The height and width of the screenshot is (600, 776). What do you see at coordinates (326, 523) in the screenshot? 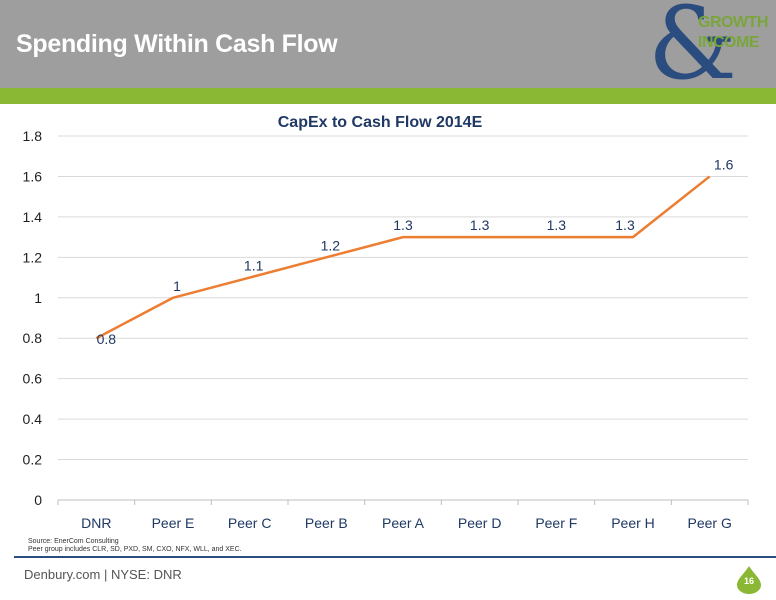
I see `x-tick-label: Peer B` at bounding box center [326, 523].